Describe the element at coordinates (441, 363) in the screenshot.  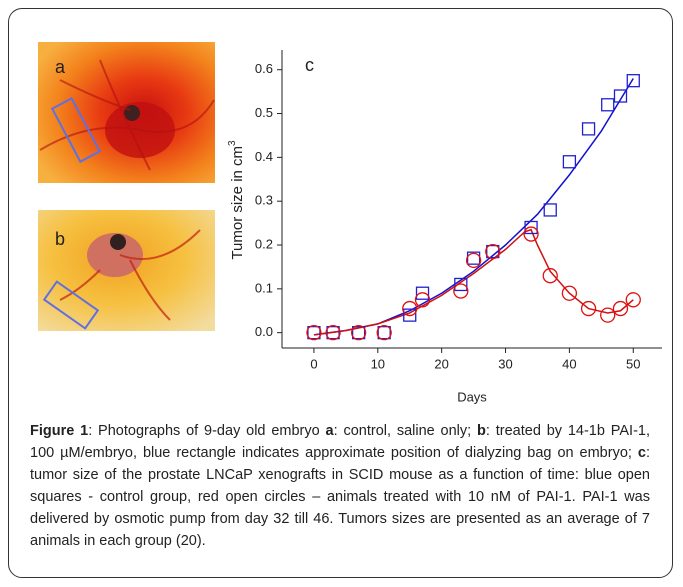
I see `x-tick-label: 20` at that location.